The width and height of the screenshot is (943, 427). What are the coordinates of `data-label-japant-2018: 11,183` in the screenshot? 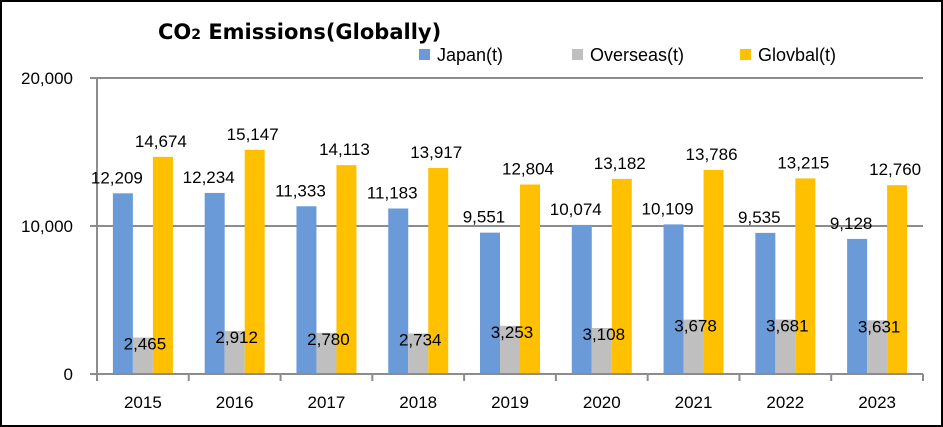 It's located at (392, 192).